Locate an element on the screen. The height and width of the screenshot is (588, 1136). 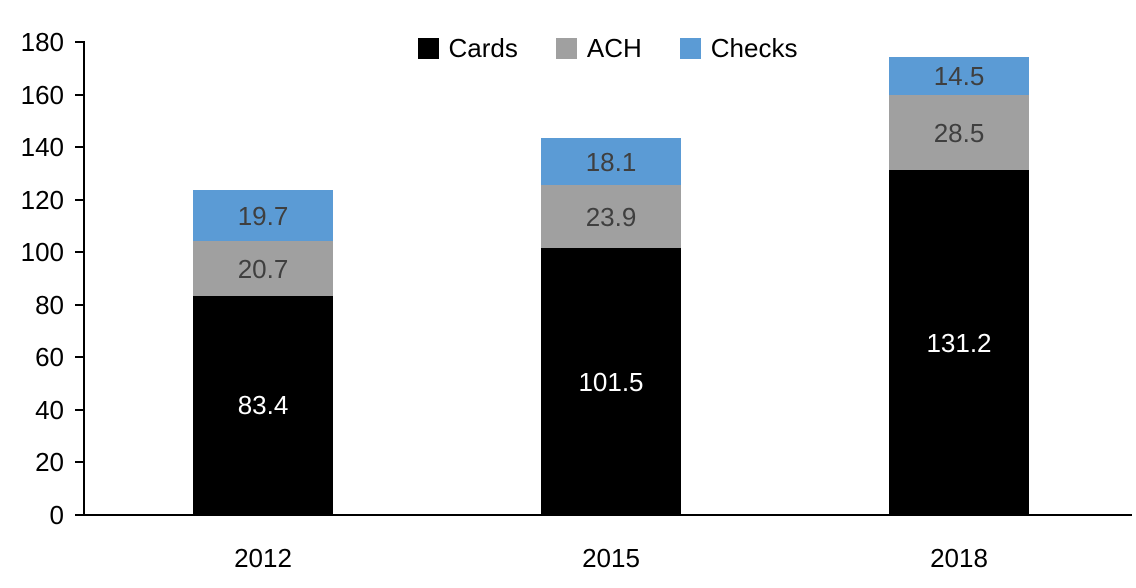
y-tick-label: 60 is located at coordinates (49, 357).